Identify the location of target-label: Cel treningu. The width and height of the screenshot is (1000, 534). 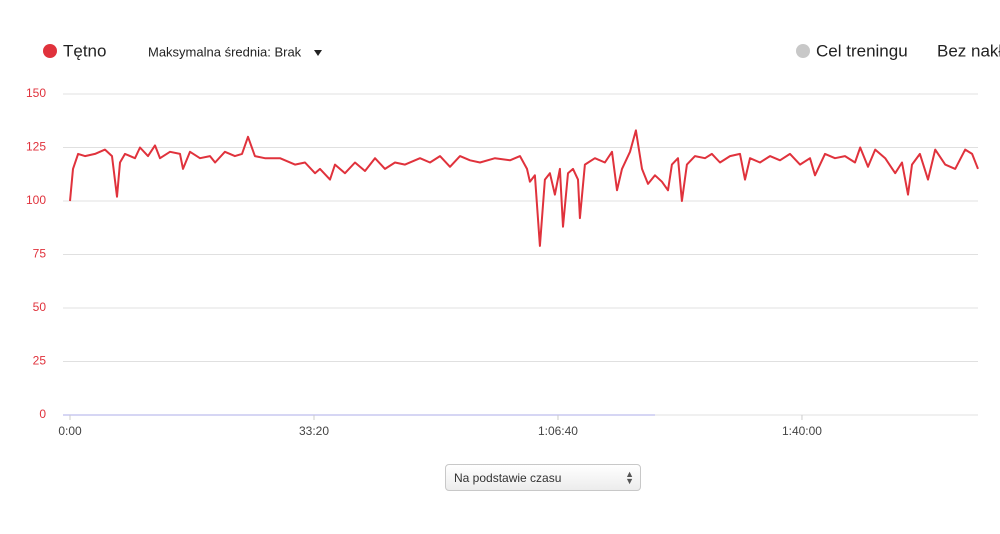
(862, 50).